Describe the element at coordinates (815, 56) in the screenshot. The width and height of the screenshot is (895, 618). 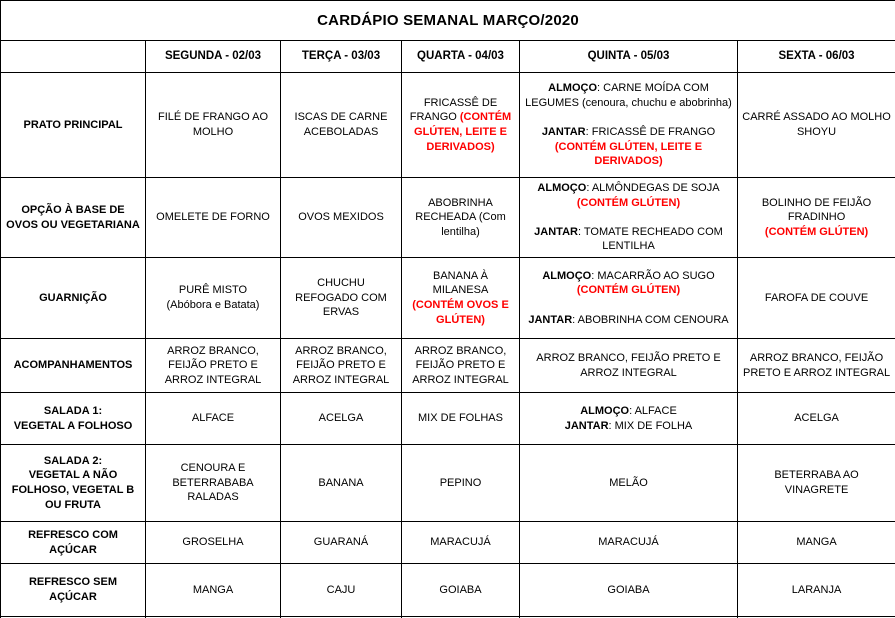
I see `day-header-5: SEXTA - 06/03` at that location.